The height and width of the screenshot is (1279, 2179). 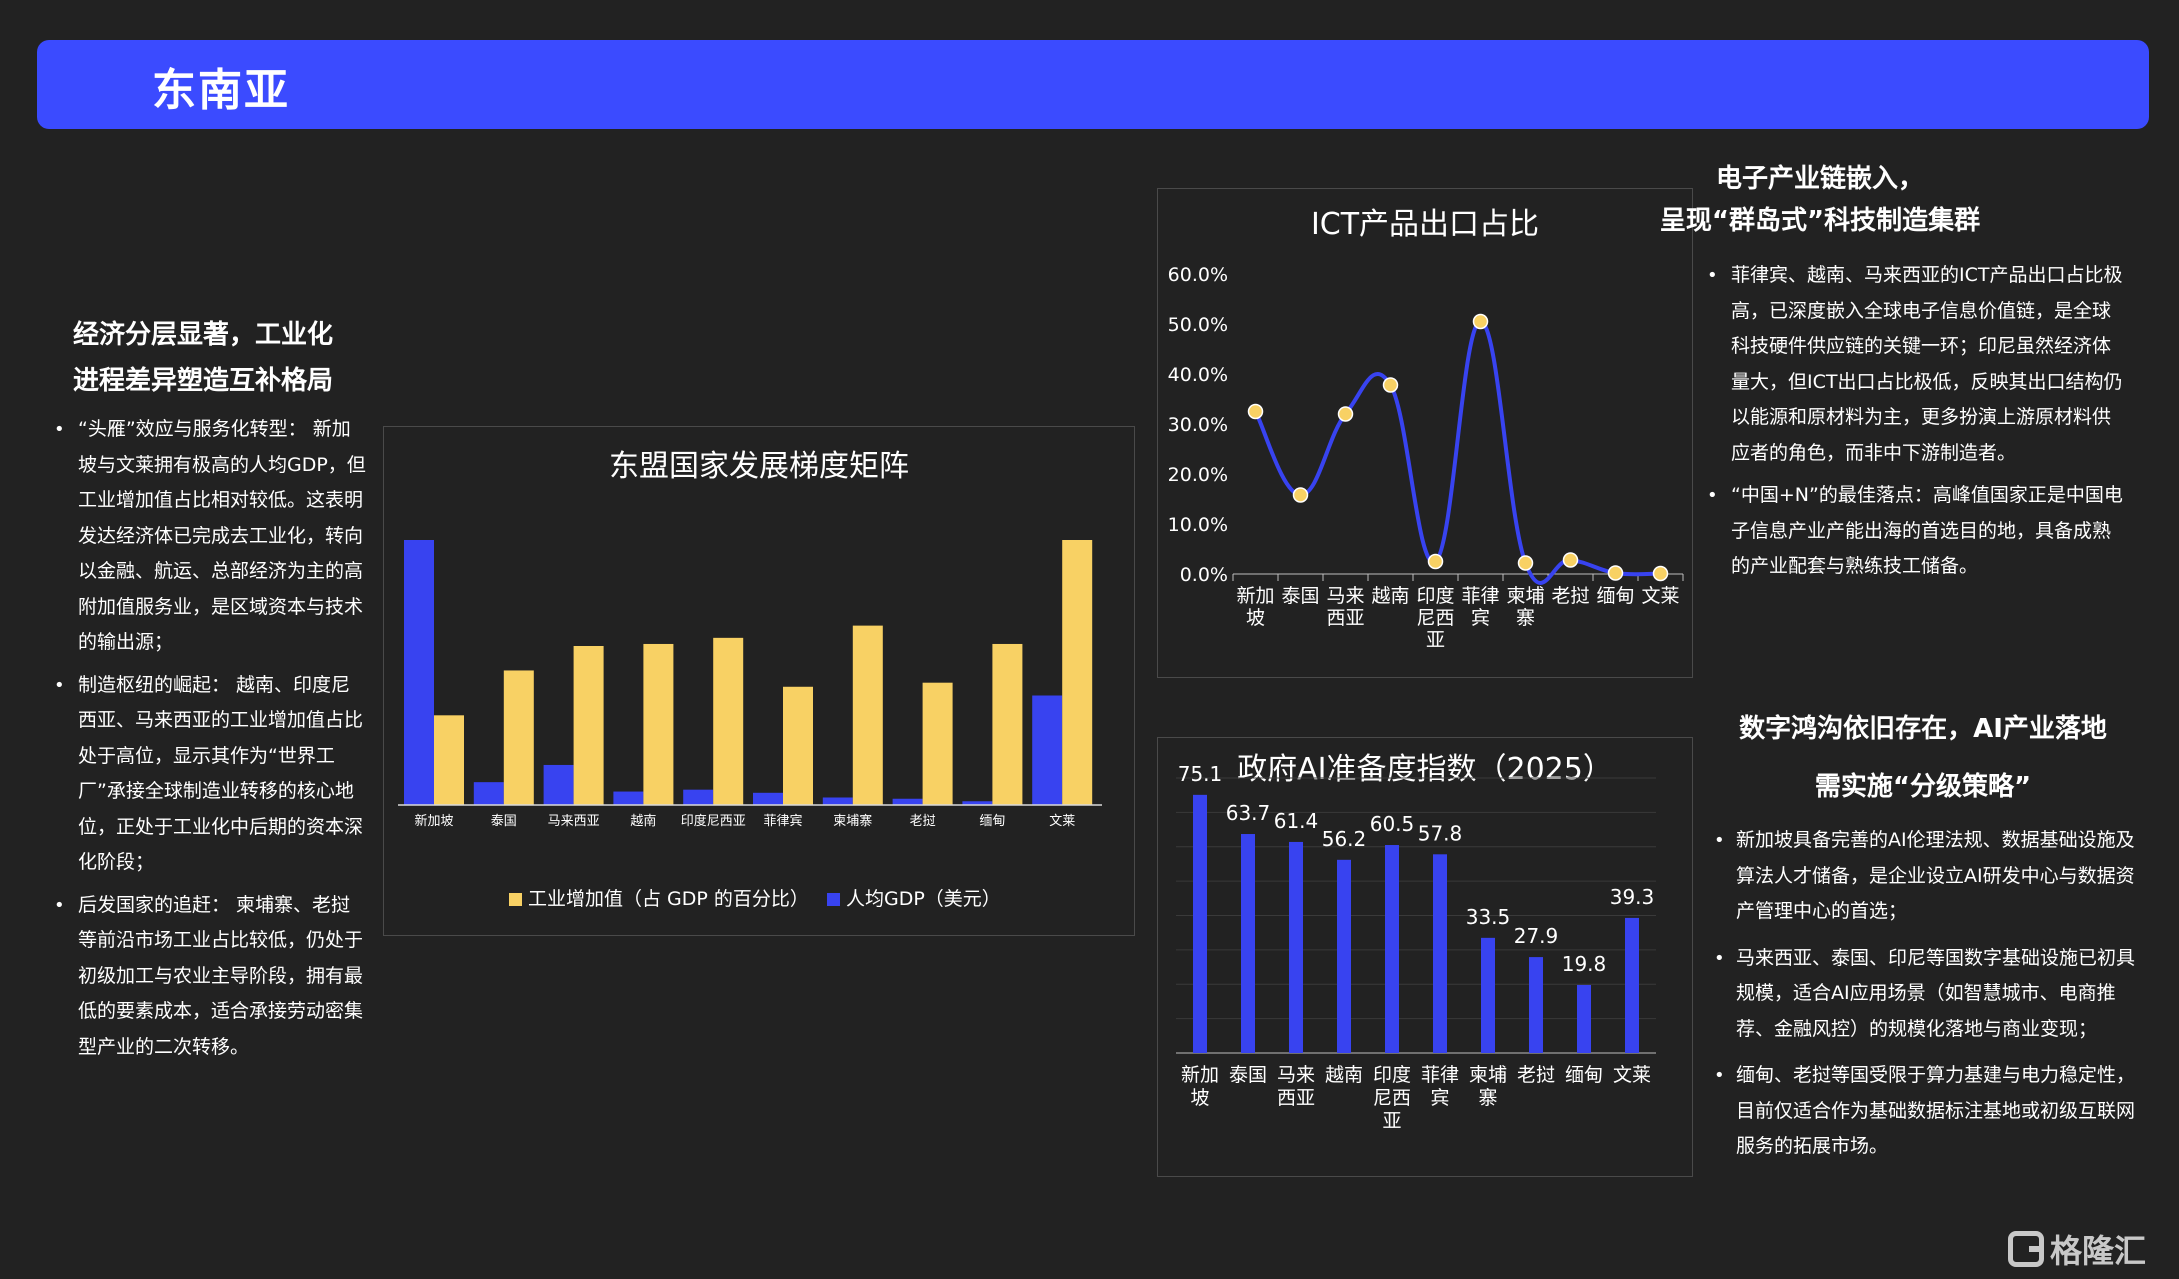 I want to click on chart-title: 东盟国家发展梯度矩阵, so click(x=759, y=466).